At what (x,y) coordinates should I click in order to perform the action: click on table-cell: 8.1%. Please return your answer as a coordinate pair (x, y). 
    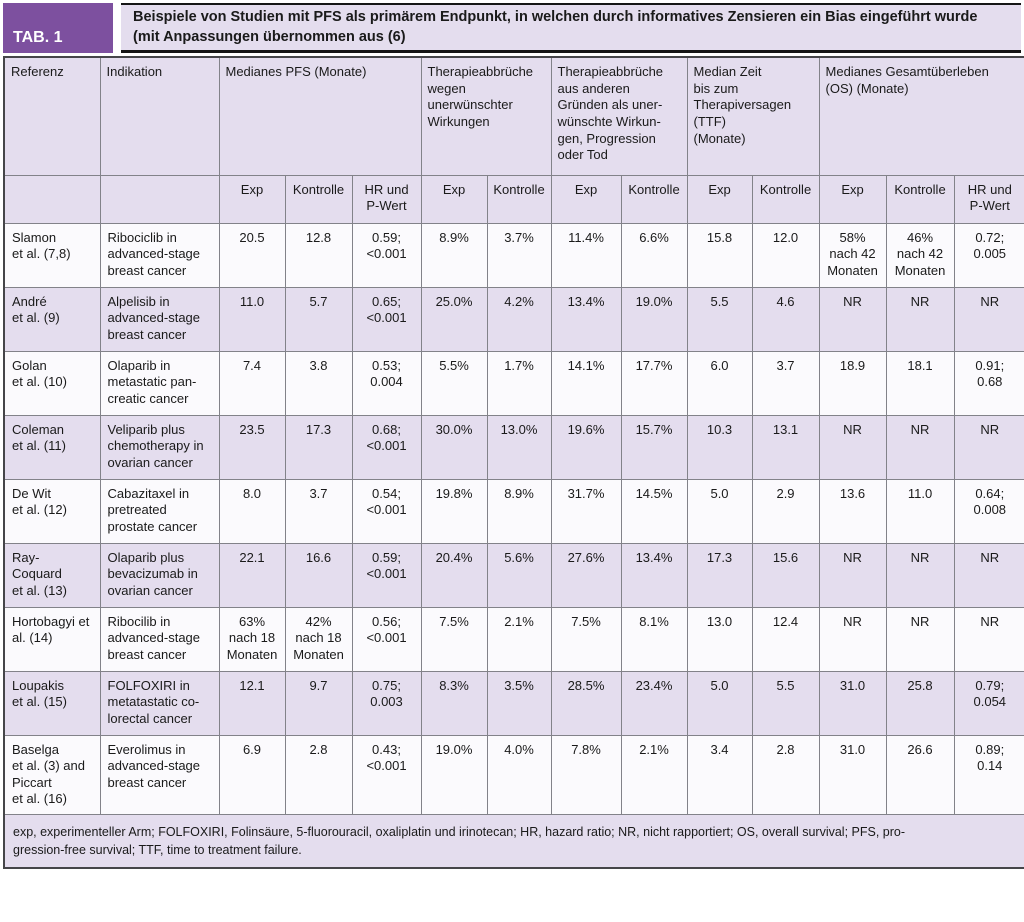
    Looking at the image, I should click on (654, 639).